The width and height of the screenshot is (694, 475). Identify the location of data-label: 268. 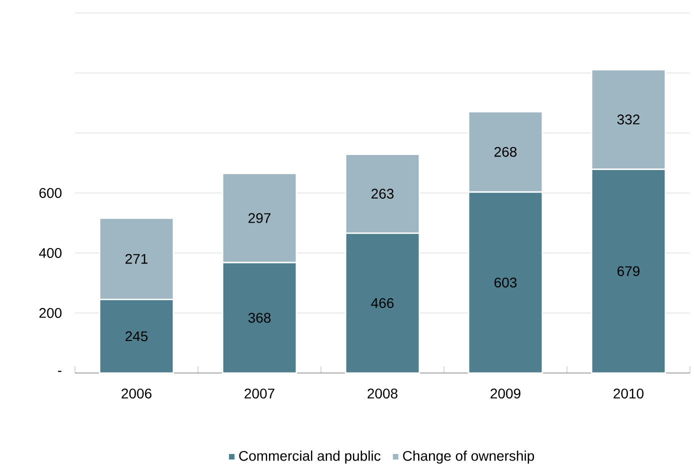
(505, 151).